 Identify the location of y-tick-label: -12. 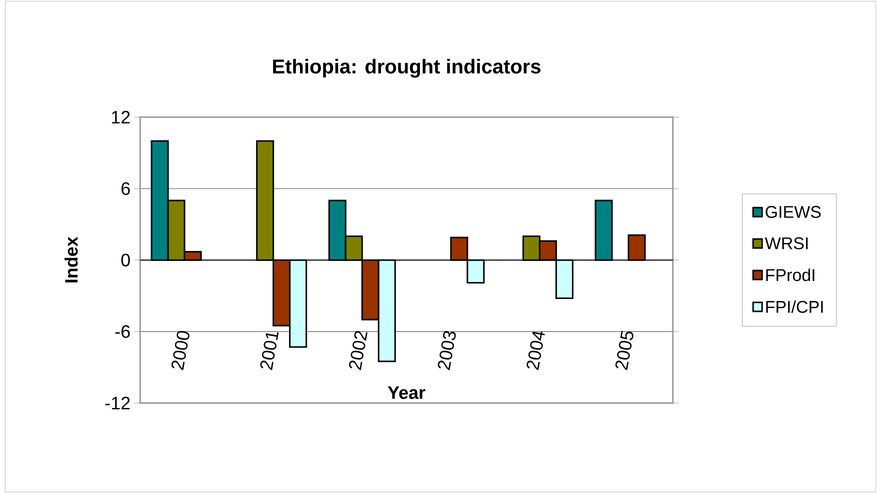
(117, 403).